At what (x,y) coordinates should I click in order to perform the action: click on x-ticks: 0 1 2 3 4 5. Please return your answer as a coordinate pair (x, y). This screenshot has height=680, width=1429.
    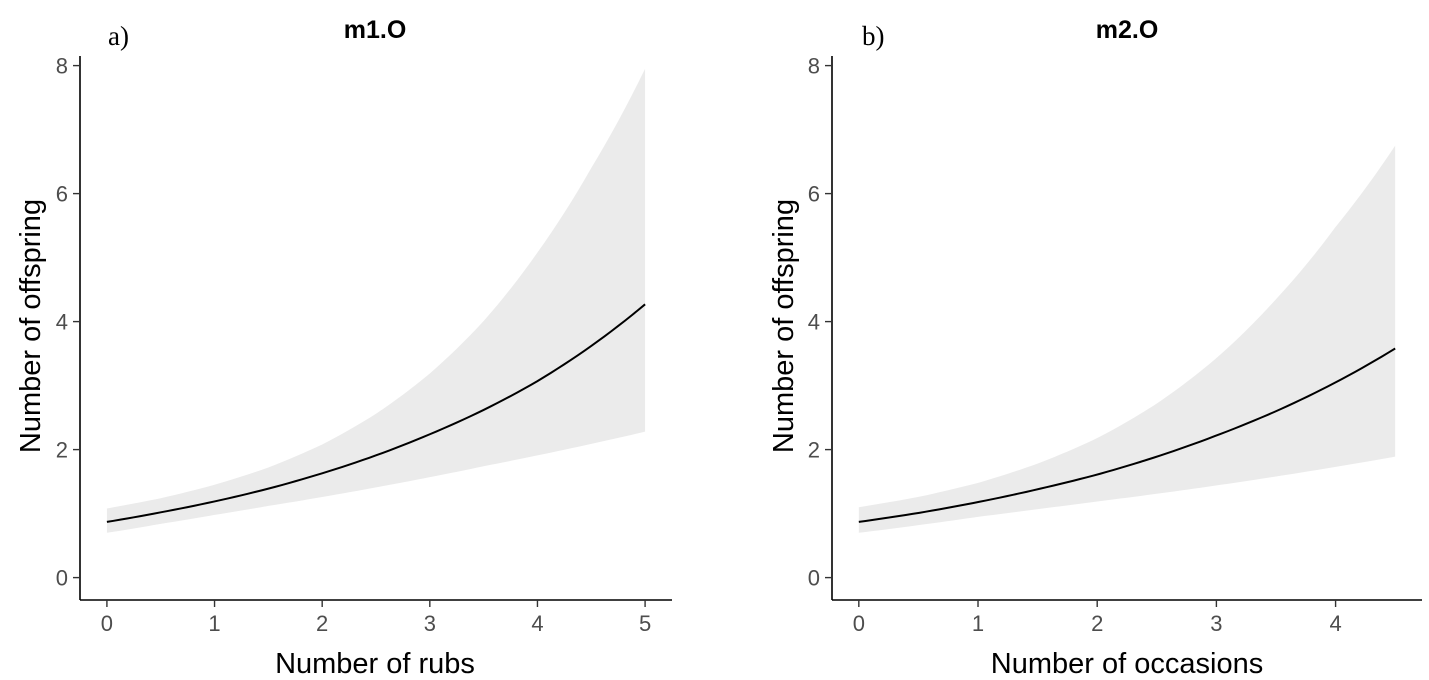
    Looking at the image, I should click on (376, 618).